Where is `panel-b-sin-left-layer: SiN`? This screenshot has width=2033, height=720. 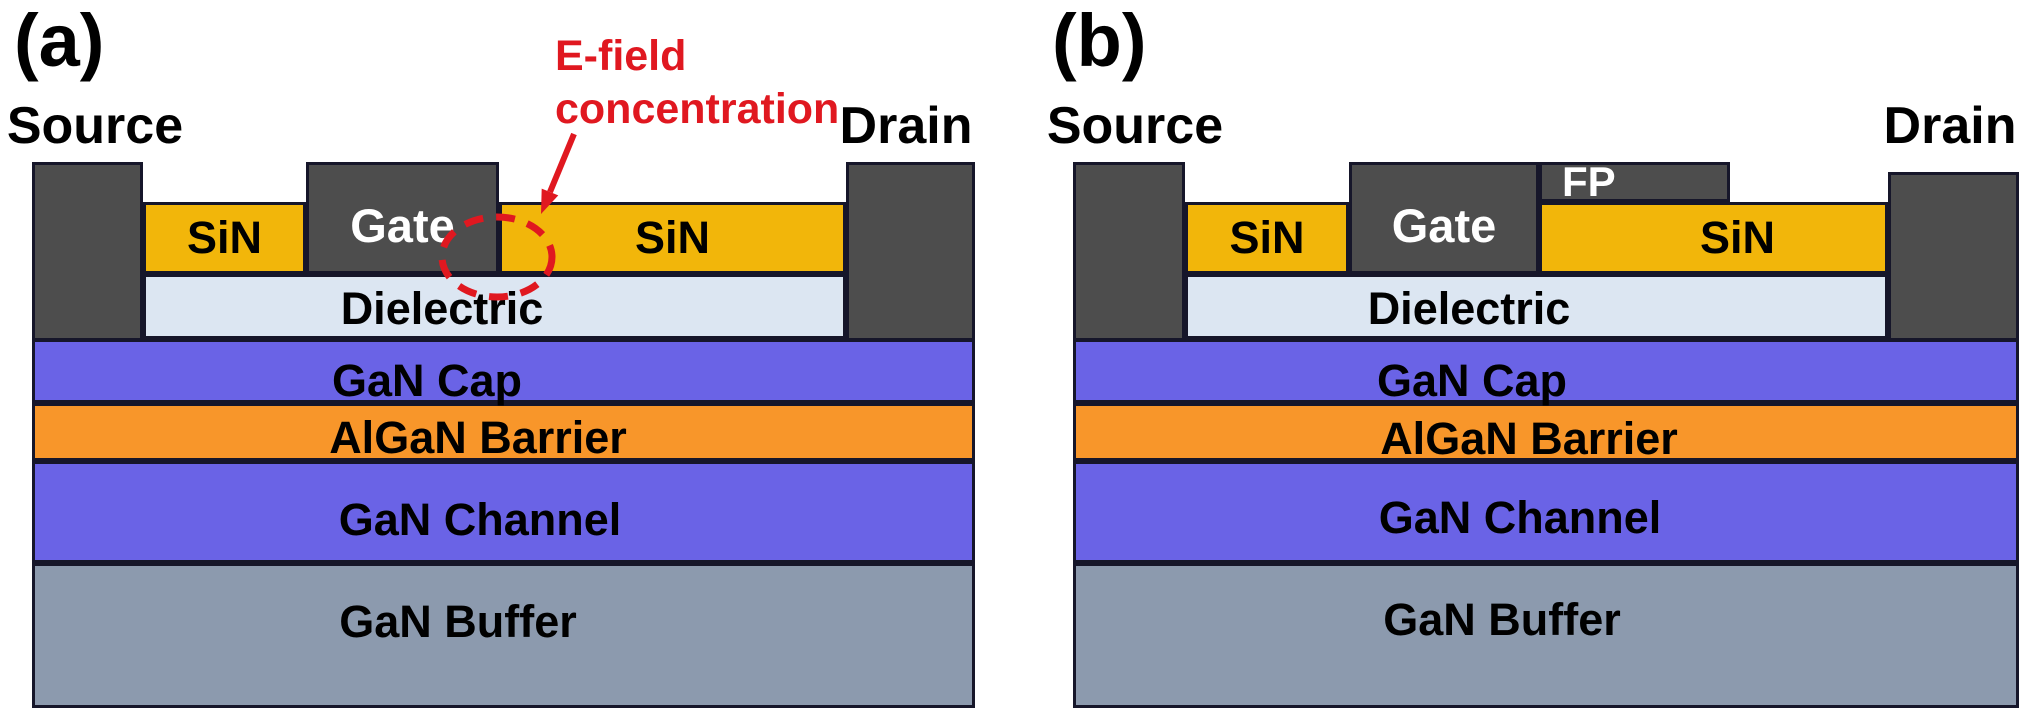
panel-b-sin-left-layer: SiN is located at coordinates (1267, 238).